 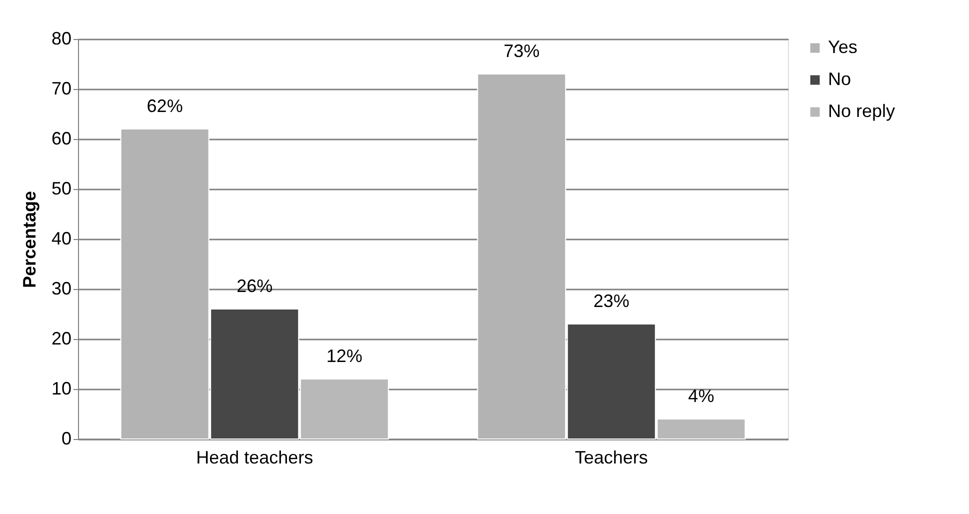 What do you see at coordinates (843, 47) in the screenshot?
I see `legend-label: Yes` at bounding box center [843, 47].